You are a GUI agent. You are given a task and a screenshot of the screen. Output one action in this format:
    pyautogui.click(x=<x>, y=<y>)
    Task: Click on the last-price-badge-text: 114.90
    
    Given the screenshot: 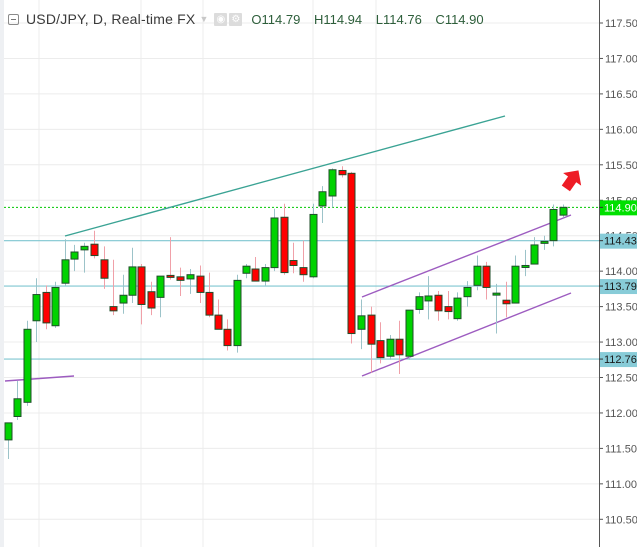 What is the action you would take?
    pyautogui.click(x=620, y=208)
    